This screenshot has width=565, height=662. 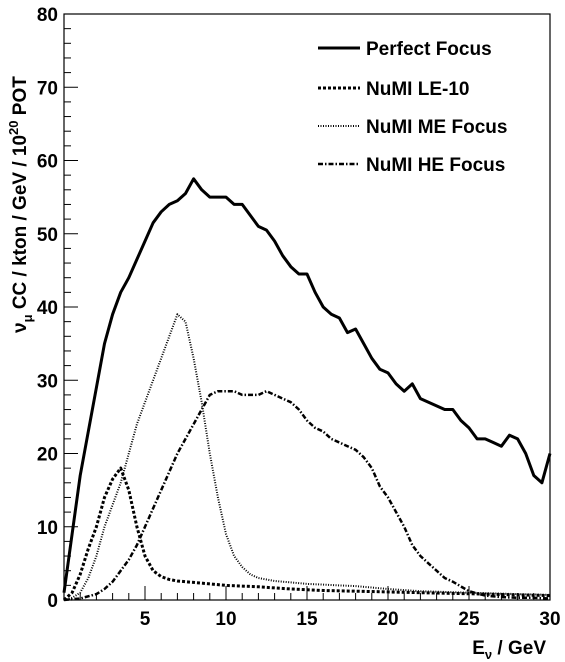 What do you see at coordinates (47, 88) in the screenshot?
I see `y-tick-label: 70` at bounding box center [47, 88].